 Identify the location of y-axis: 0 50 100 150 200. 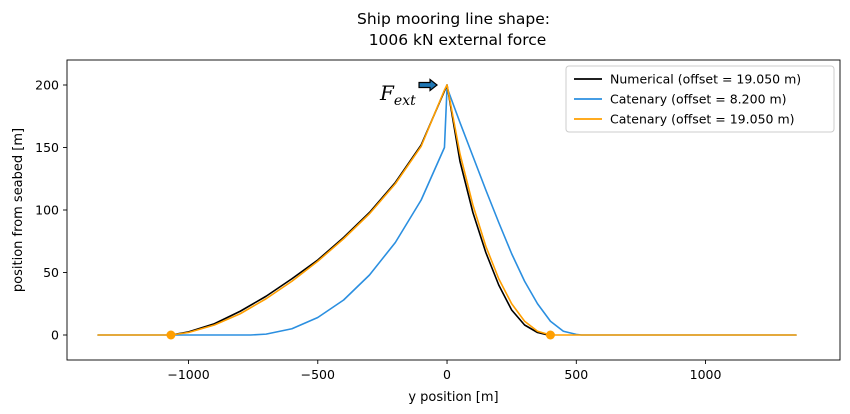
(51, 210).